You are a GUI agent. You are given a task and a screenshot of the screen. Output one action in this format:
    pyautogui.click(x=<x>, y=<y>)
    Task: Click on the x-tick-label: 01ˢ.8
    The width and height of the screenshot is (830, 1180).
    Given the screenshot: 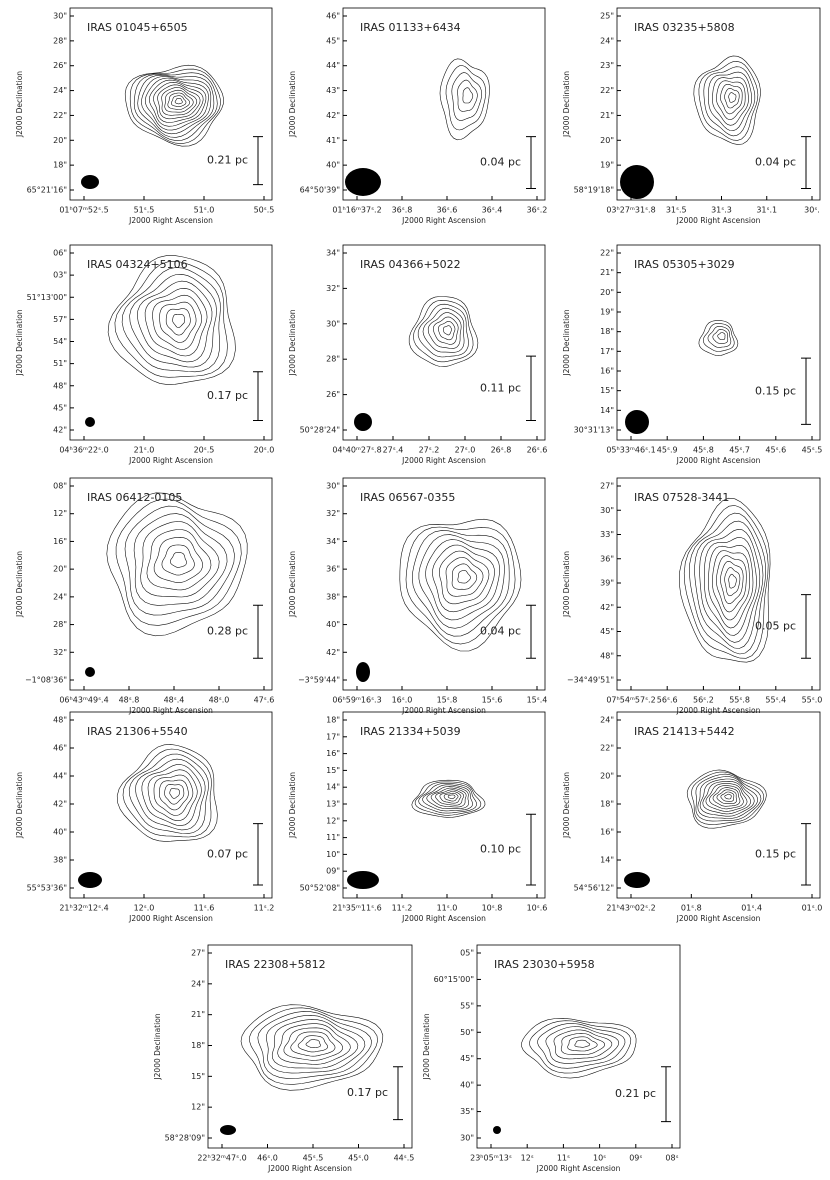 What is the action you would take?
    pyautogui.click(x=691, y=908)
    